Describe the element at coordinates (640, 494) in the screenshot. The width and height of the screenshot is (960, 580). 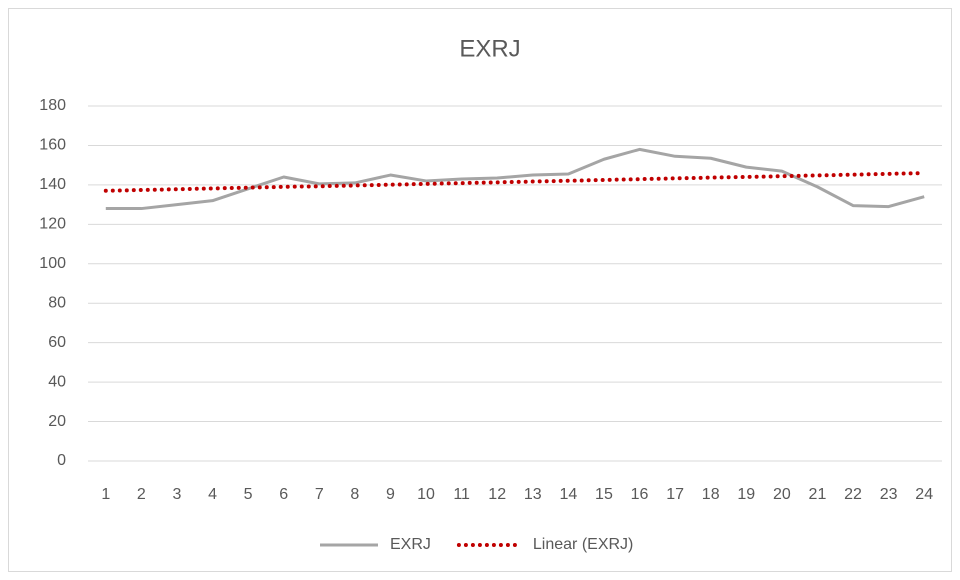
I see `x-tick-label: 16` at that location.